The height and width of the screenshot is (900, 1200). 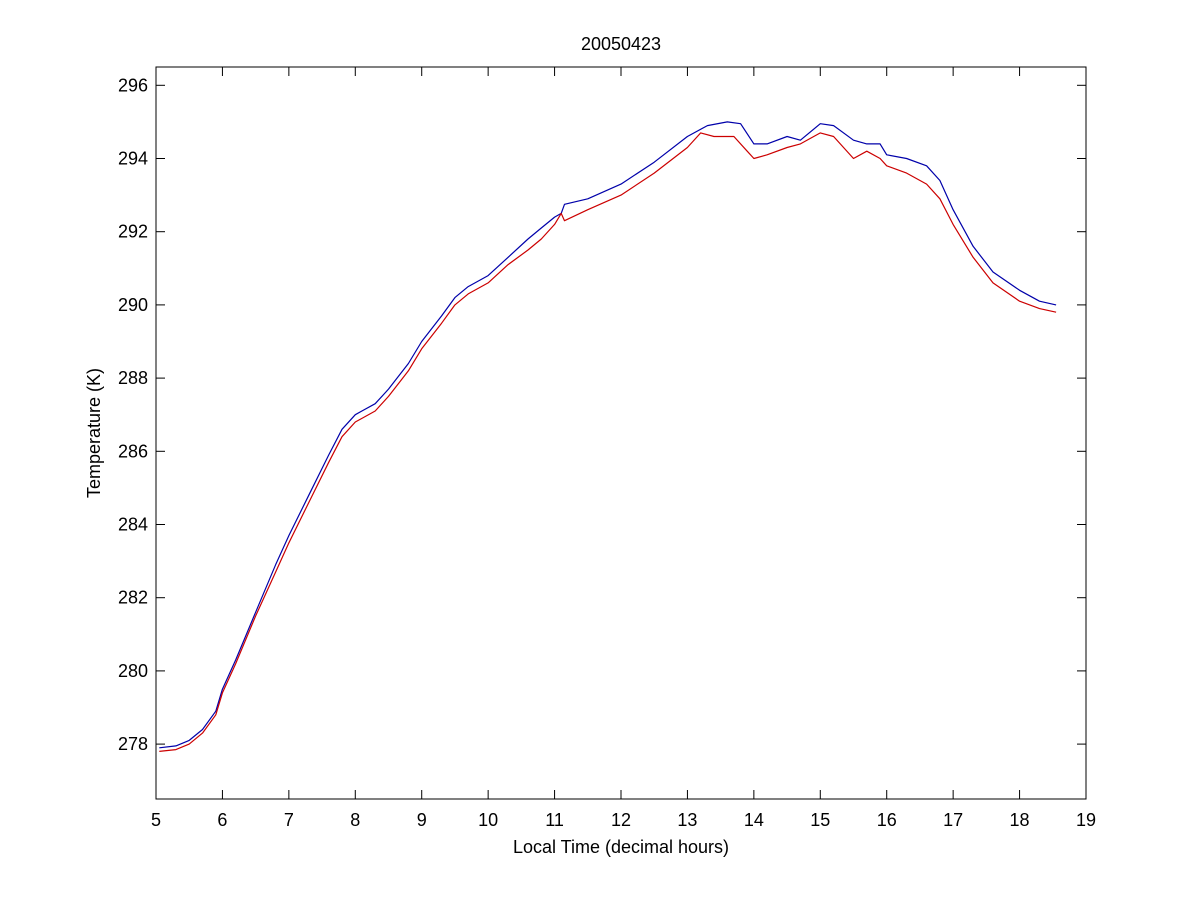 What do you see at coordinates (156, 820) in the screenshot?
I see `x-tick-label: 5` at bounding box center [156, 820].